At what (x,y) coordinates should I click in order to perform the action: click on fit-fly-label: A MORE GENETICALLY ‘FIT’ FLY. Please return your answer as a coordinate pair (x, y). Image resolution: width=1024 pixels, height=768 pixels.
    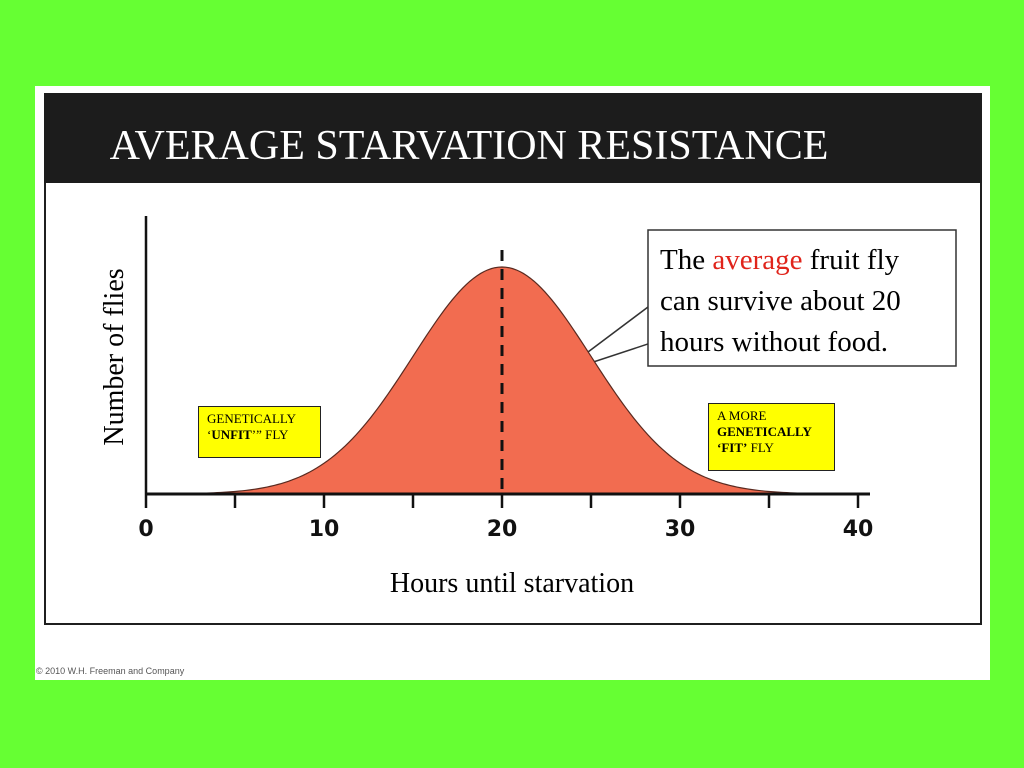
    Looking at the image, I should click on (771, 437).